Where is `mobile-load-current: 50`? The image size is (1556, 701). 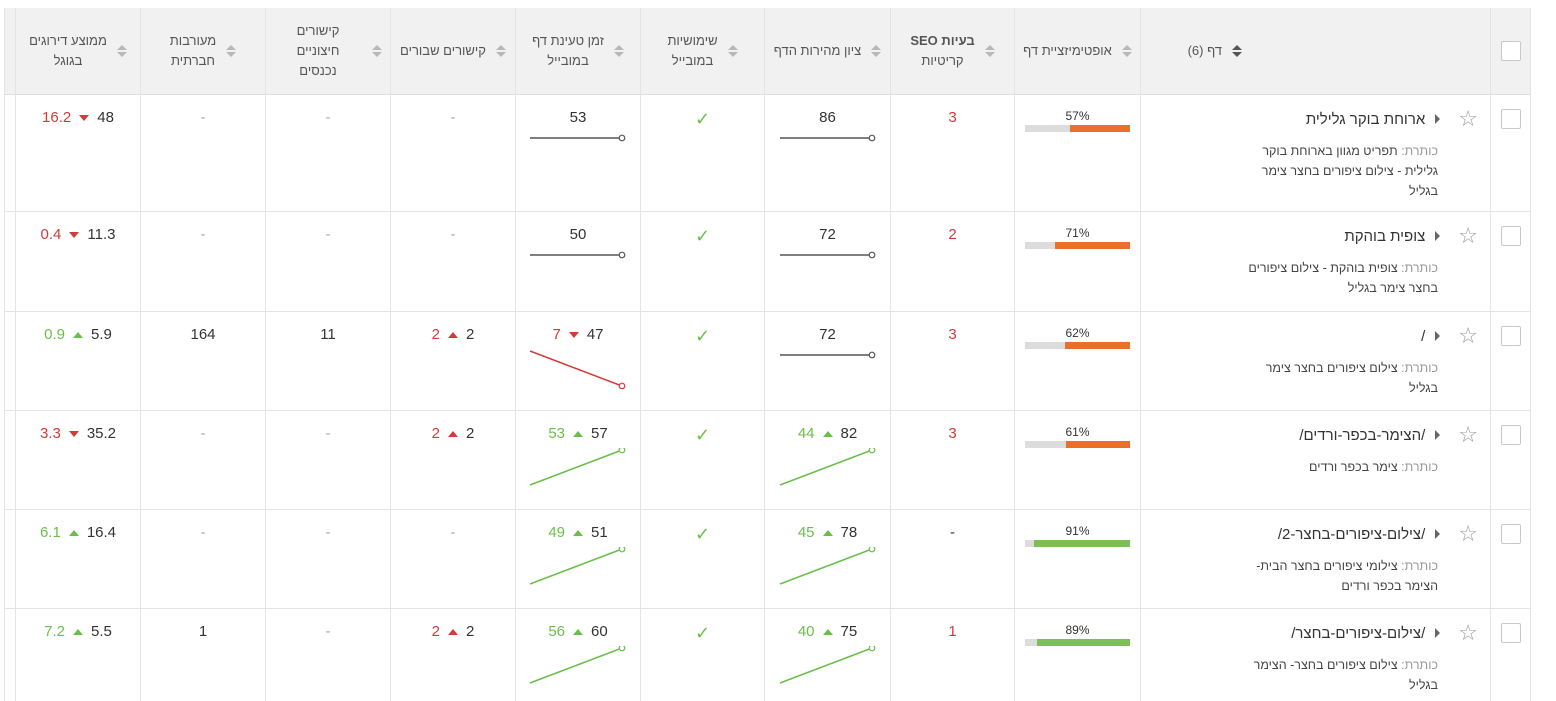
mobile-load-current: 50 is located at coordinates (578, 234).